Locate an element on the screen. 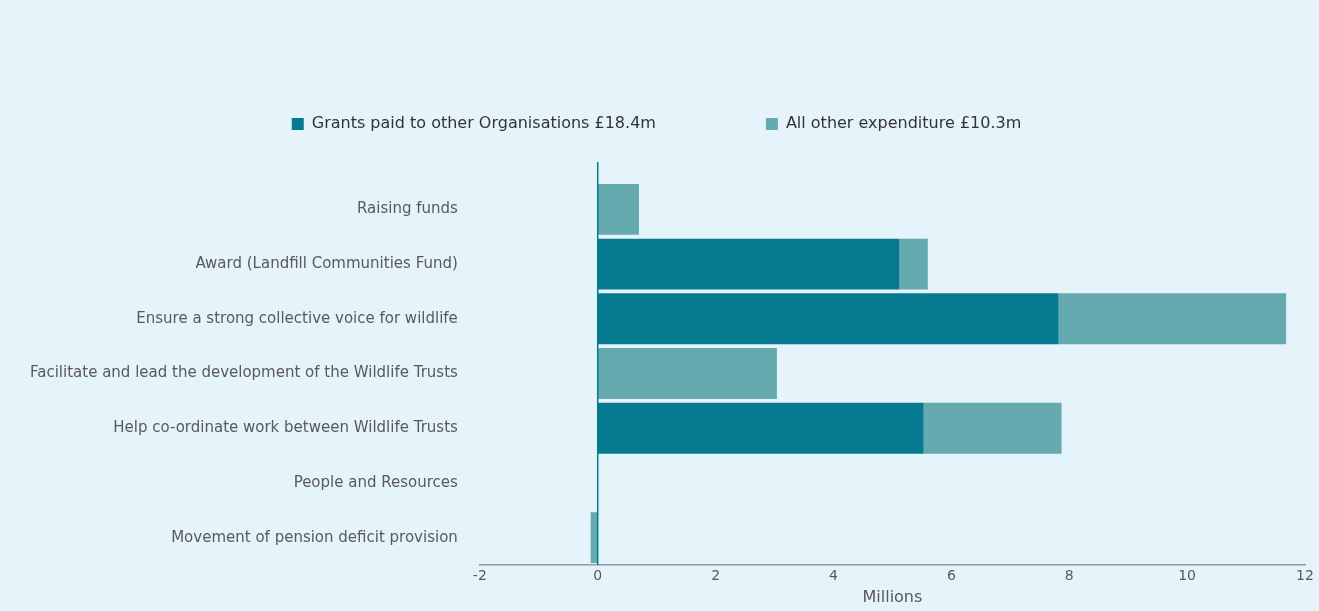  y-tick-label: Ensure a strong collective voice for wildlife is located at coordinates (297, 317).